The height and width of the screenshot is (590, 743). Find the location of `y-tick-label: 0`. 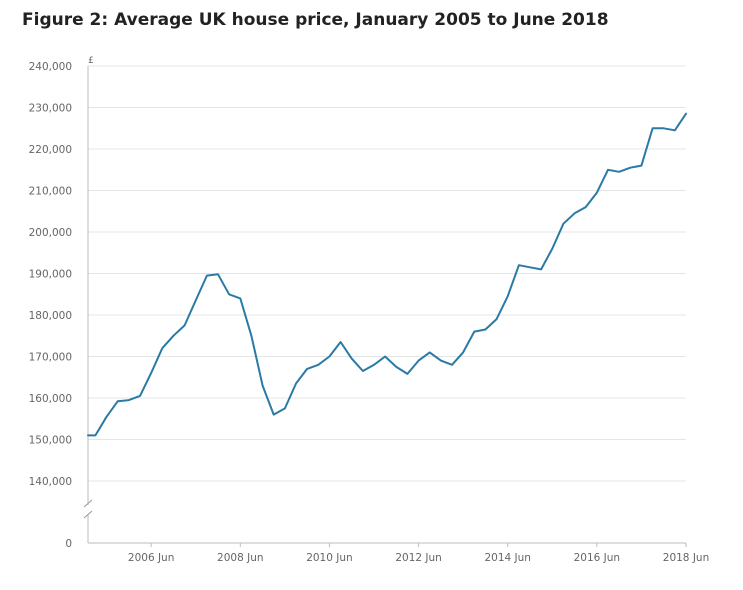

y-tick-label: 0 is located at coordinates (68, 544).